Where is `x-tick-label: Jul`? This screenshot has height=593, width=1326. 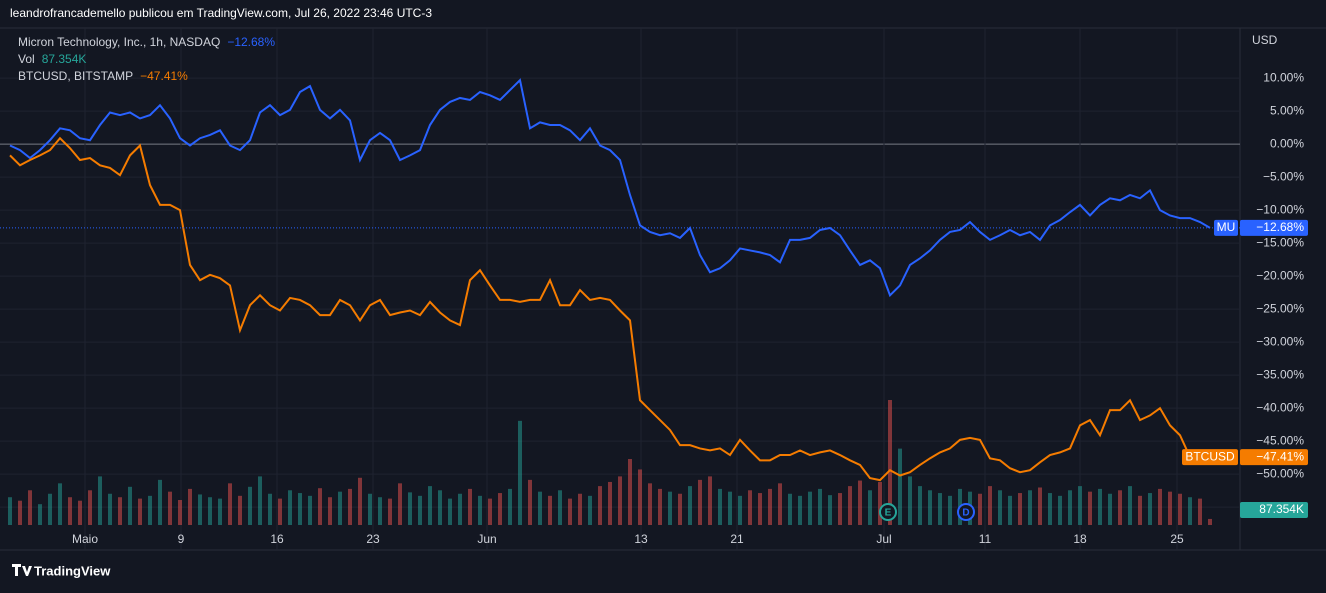
x-tick-label: Jul is located at coordinates (883, 539).